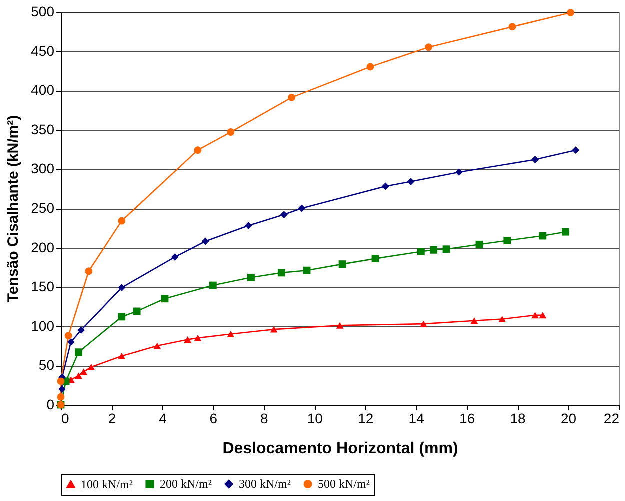 Image resolution: width=625 pixels, height=501 pixels. What do you see at coordinates (340, 449) in the screenshot?
I see `x-axis-title: Deslocamento Horizontal (mm)` at bounding box center [340, 449].